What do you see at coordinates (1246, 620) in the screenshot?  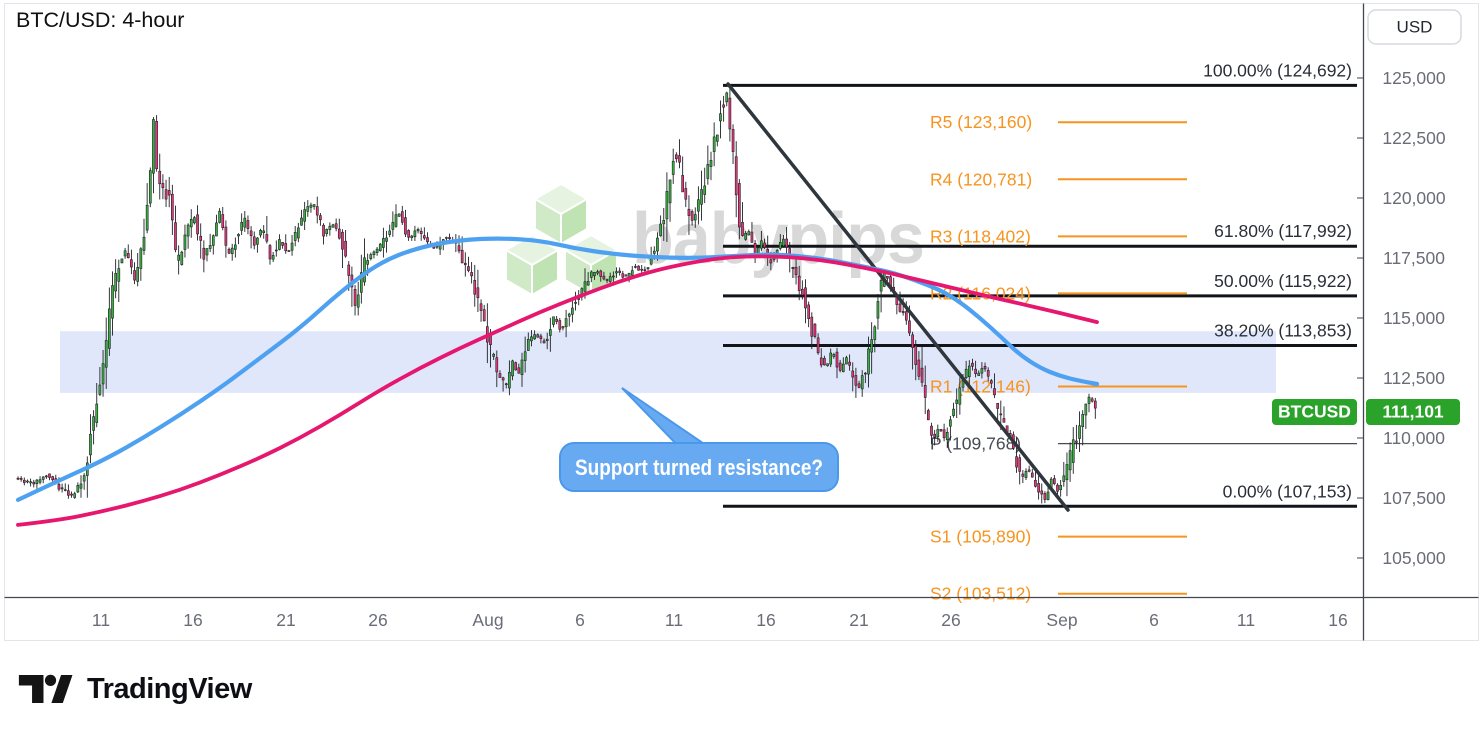 I see `time-tick-label: 11` at bounding box center [1246, 620].